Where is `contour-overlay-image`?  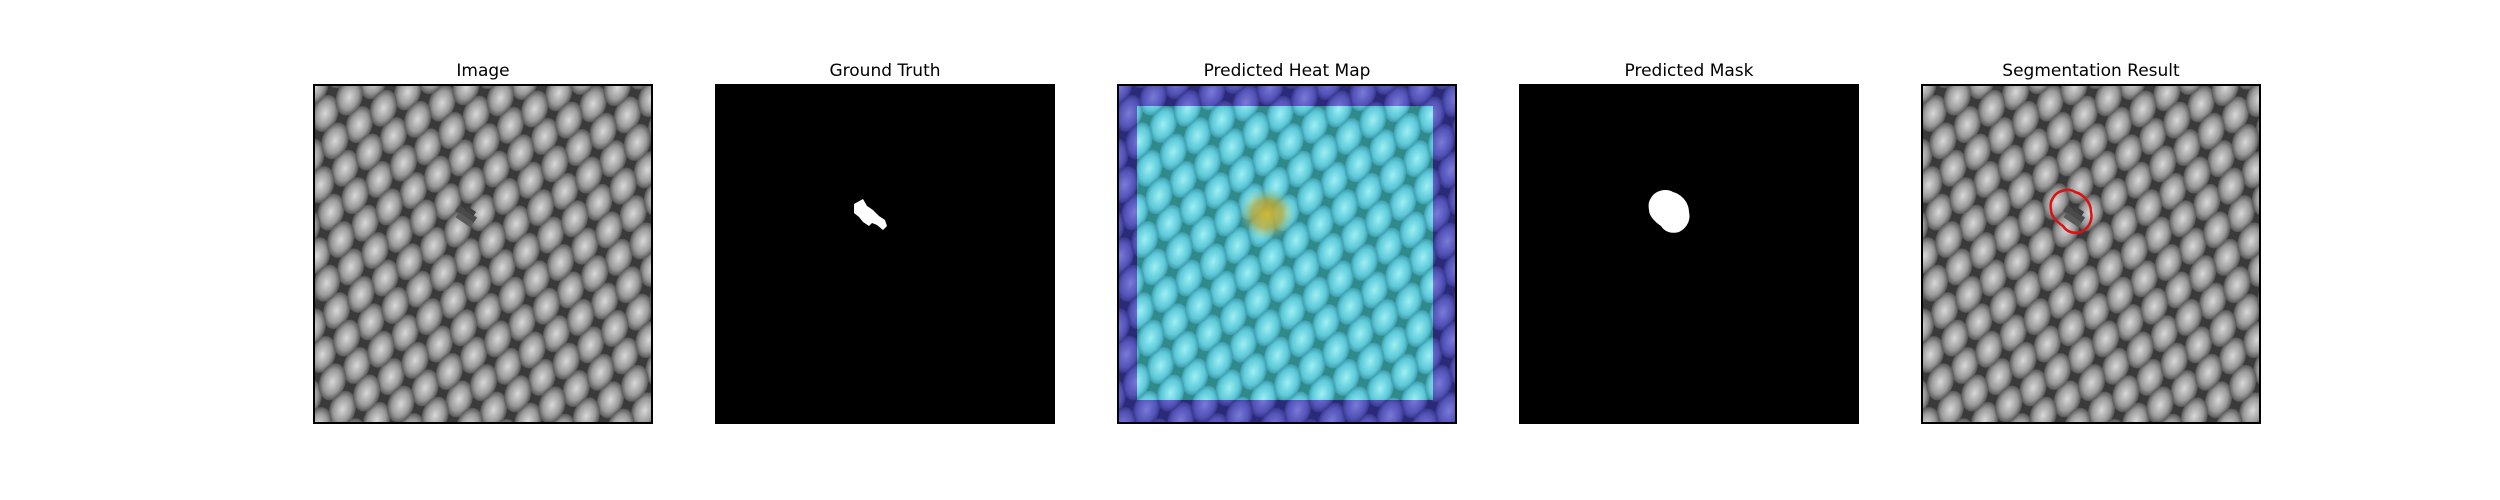 contour-overlay-image is located at coordinates (2091, 254).